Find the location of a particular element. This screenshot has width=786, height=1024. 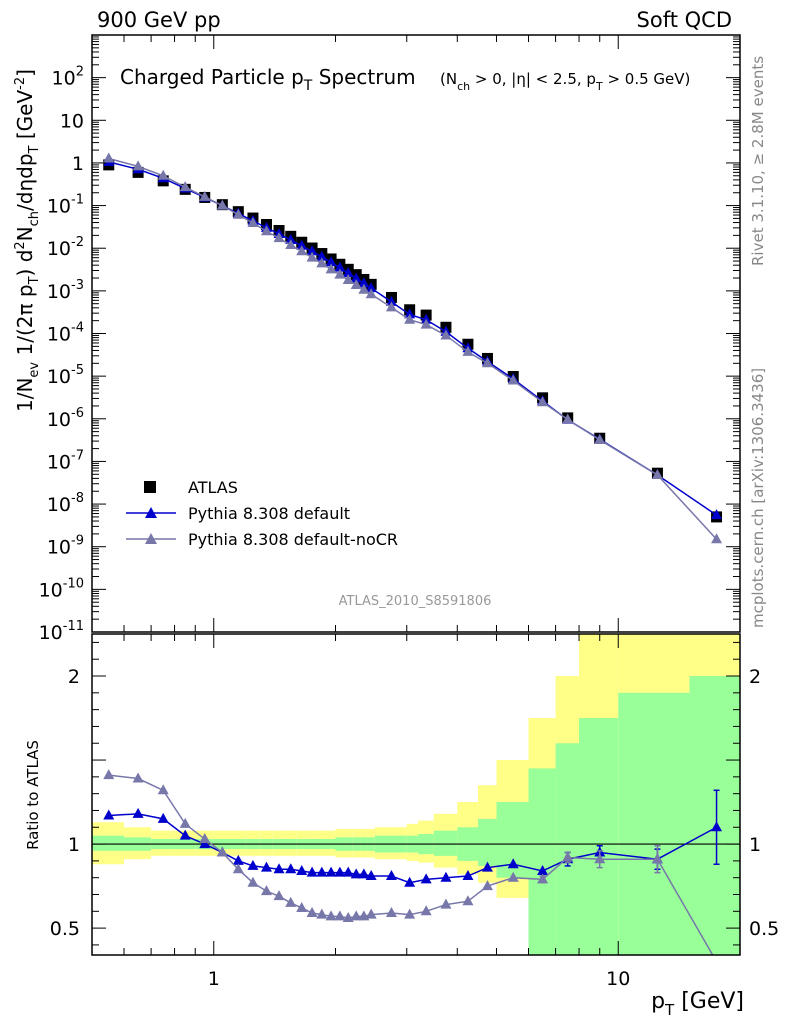

ylabel-ch: ch is located at coordinates (34, 218).